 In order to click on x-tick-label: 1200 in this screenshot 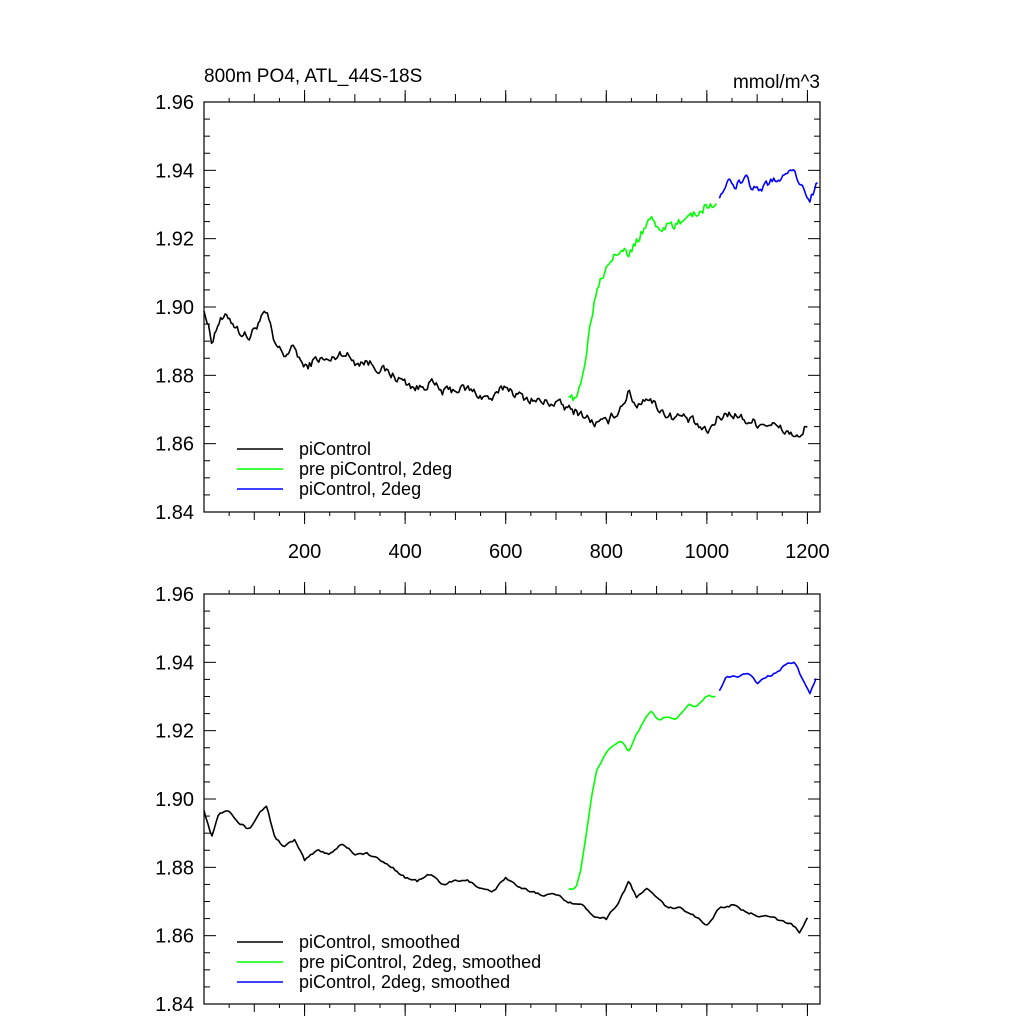, I will do `click(807, 552)`.